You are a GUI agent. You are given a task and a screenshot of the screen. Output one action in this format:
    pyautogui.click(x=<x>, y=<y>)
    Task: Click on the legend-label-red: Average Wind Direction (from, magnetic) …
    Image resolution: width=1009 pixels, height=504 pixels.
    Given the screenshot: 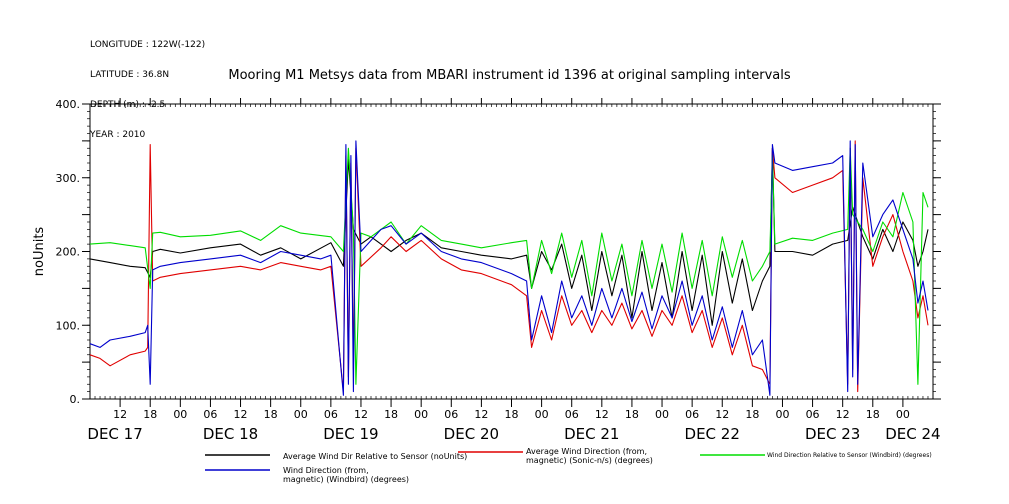 What is the action you would take?
    pyautogui.click(x=589, y=456)
    